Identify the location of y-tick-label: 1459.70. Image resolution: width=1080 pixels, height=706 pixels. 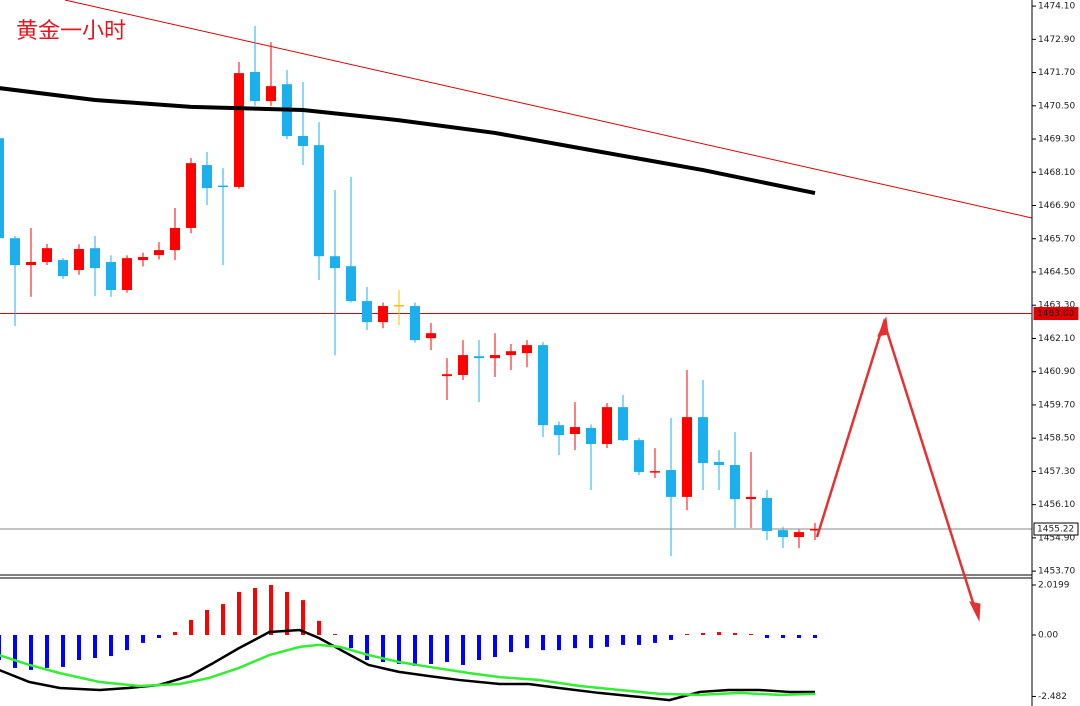
(1056, 405).